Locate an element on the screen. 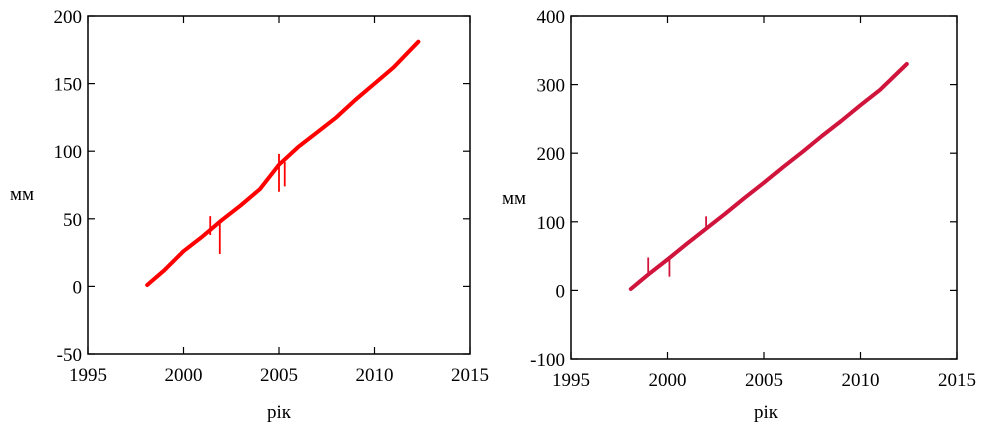  chart-left-x-tick-label: 2000 is located at coordinates (184, 375).